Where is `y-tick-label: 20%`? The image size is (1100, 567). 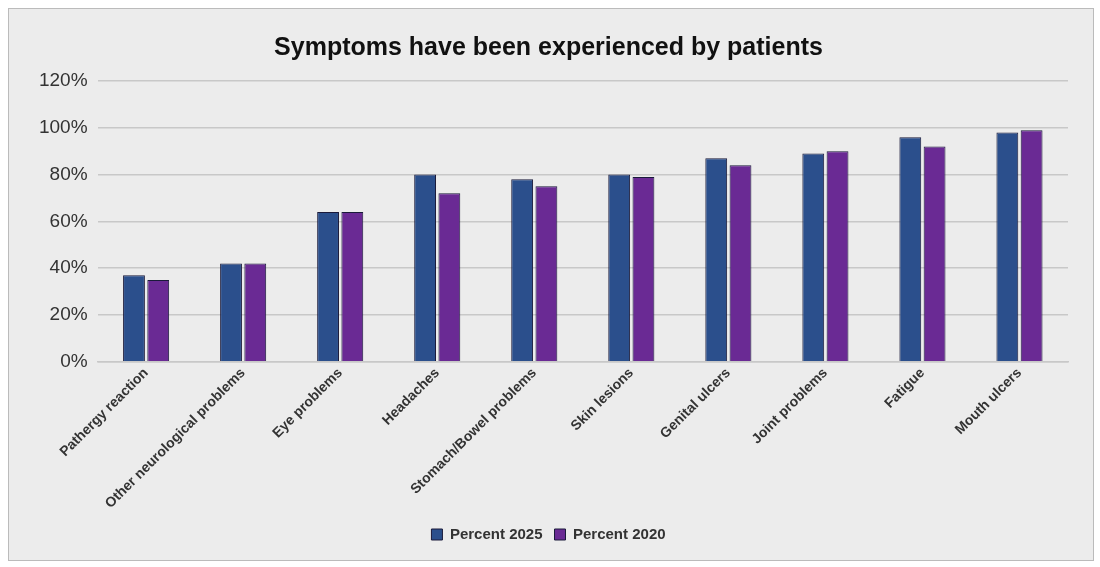 y-tick-label: 20% is located at coordinates (68, 314).